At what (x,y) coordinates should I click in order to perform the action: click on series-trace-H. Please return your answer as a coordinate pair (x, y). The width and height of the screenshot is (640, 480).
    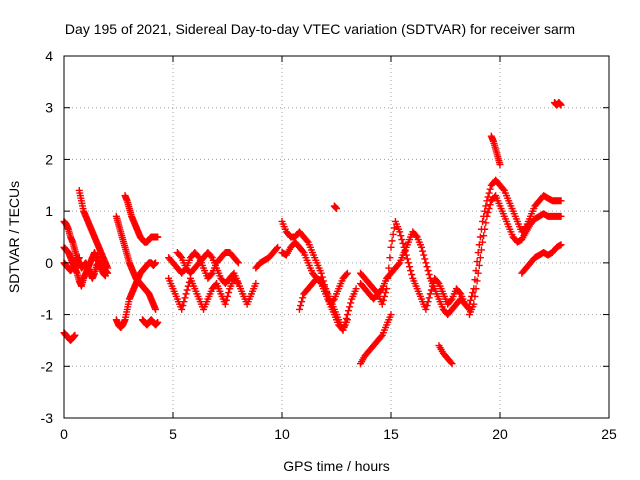
    Looking at the image, I should click on (141, 219).